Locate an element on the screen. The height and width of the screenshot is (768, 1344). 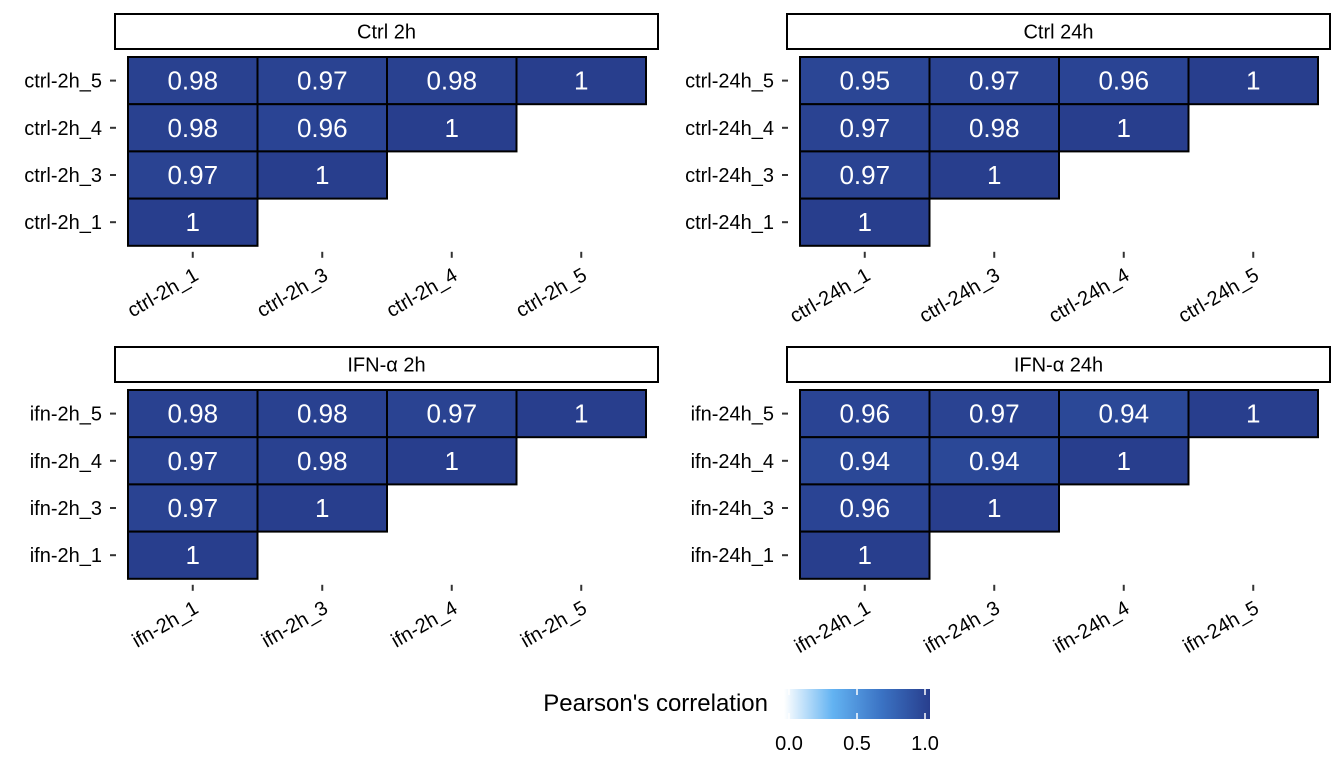
y-tick-label: ctrl-24h_5 is located at coordinates (729, 82).